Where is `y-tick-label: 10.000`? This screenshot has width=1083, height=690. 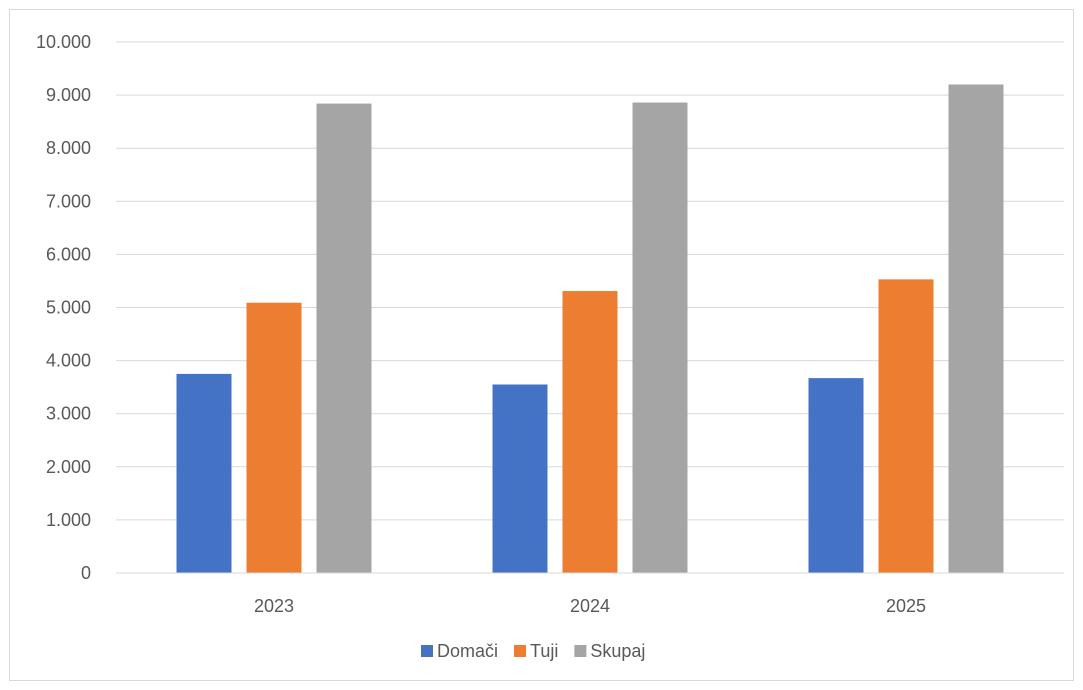 y-tick-label: 10.000 is located at coordinates (63, 42).